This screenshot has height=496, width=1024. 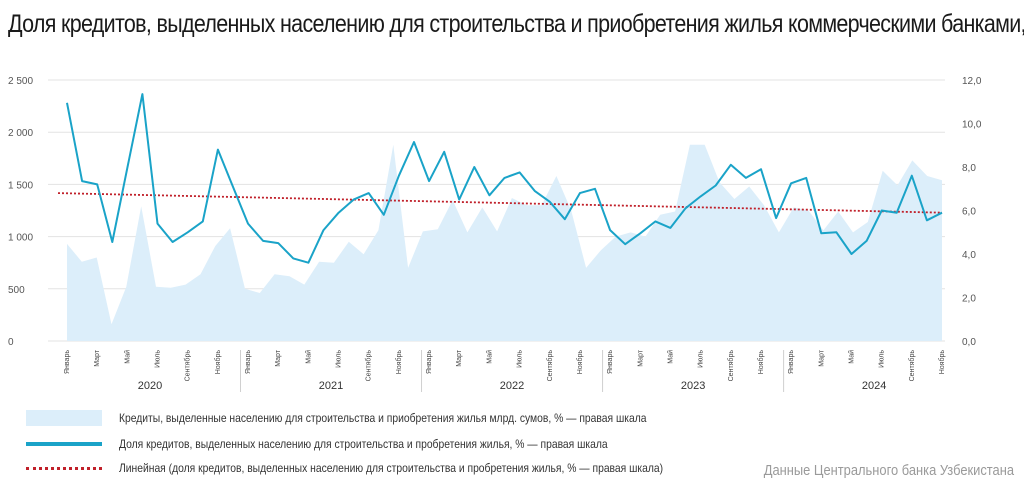 I want to click on right-tick-label: 10,0, so click(x=972, y=125).